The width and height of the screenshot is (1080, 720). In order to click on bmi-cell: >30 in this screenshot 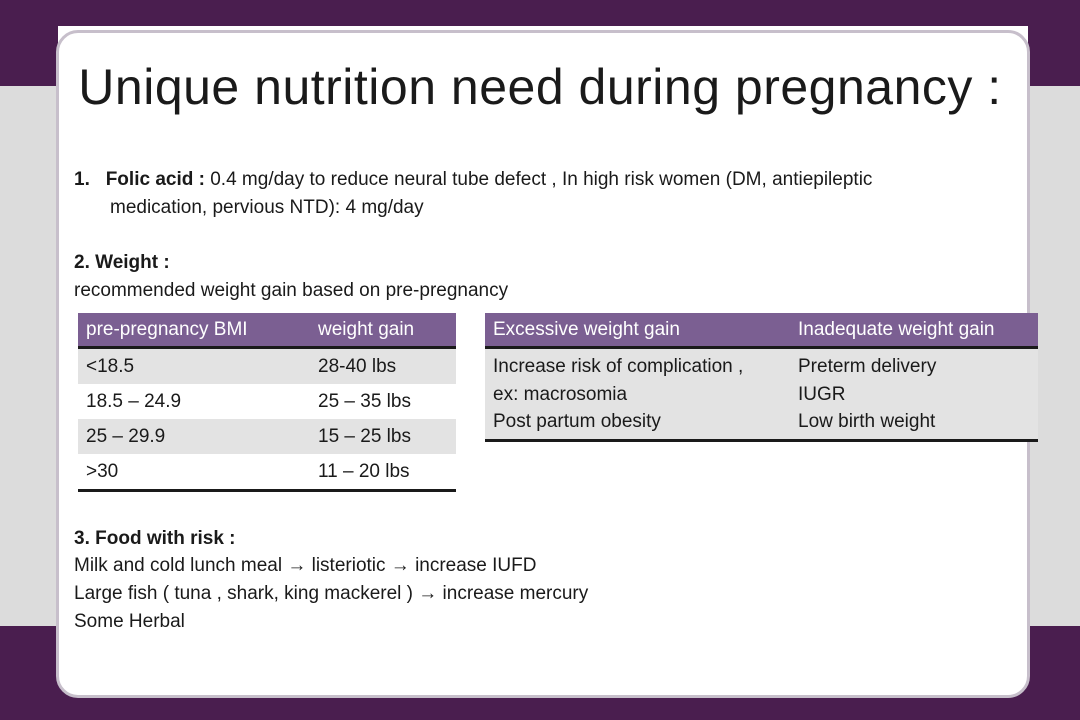, I will do `click(194, 473)`.